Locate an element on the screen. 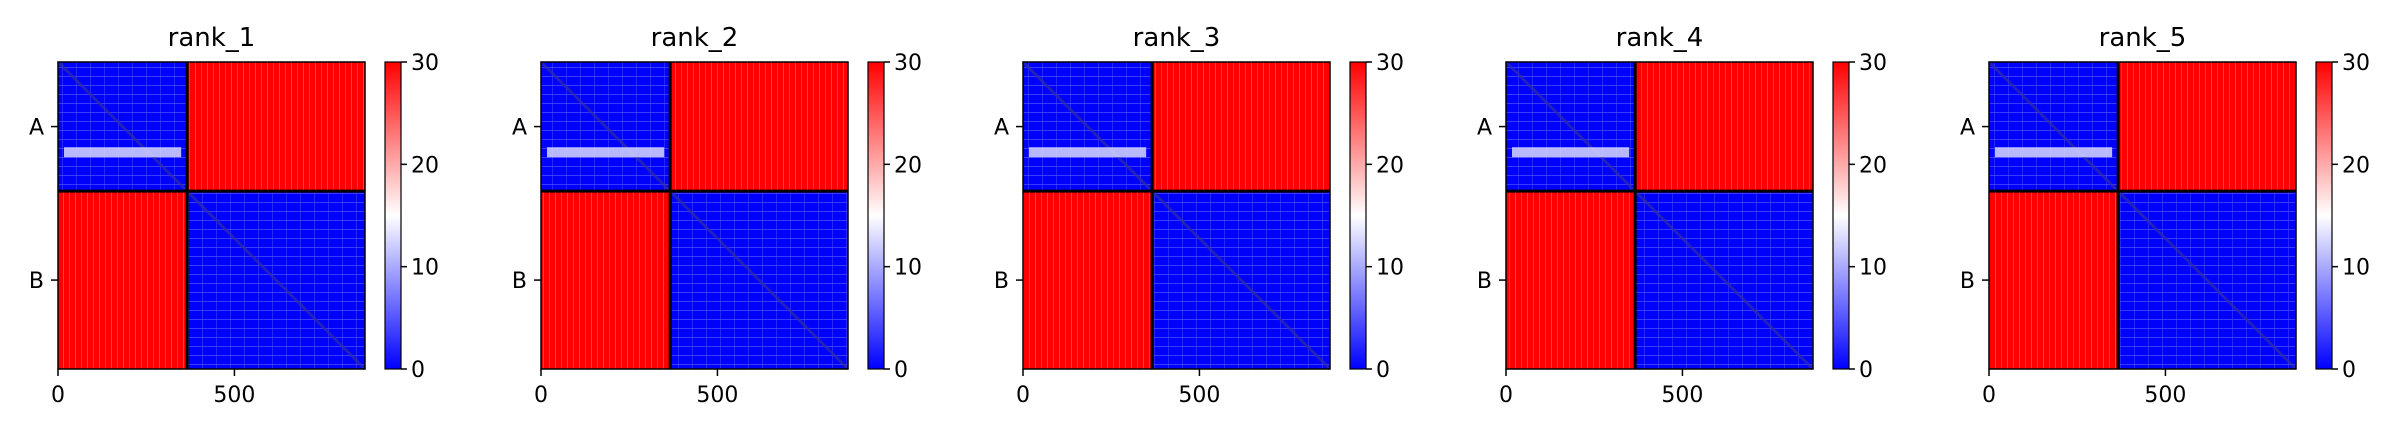 Image resolution: width=2401 pixels, height=438 pixels. panel-title: rank_2 is located at coordinates (695, 38).